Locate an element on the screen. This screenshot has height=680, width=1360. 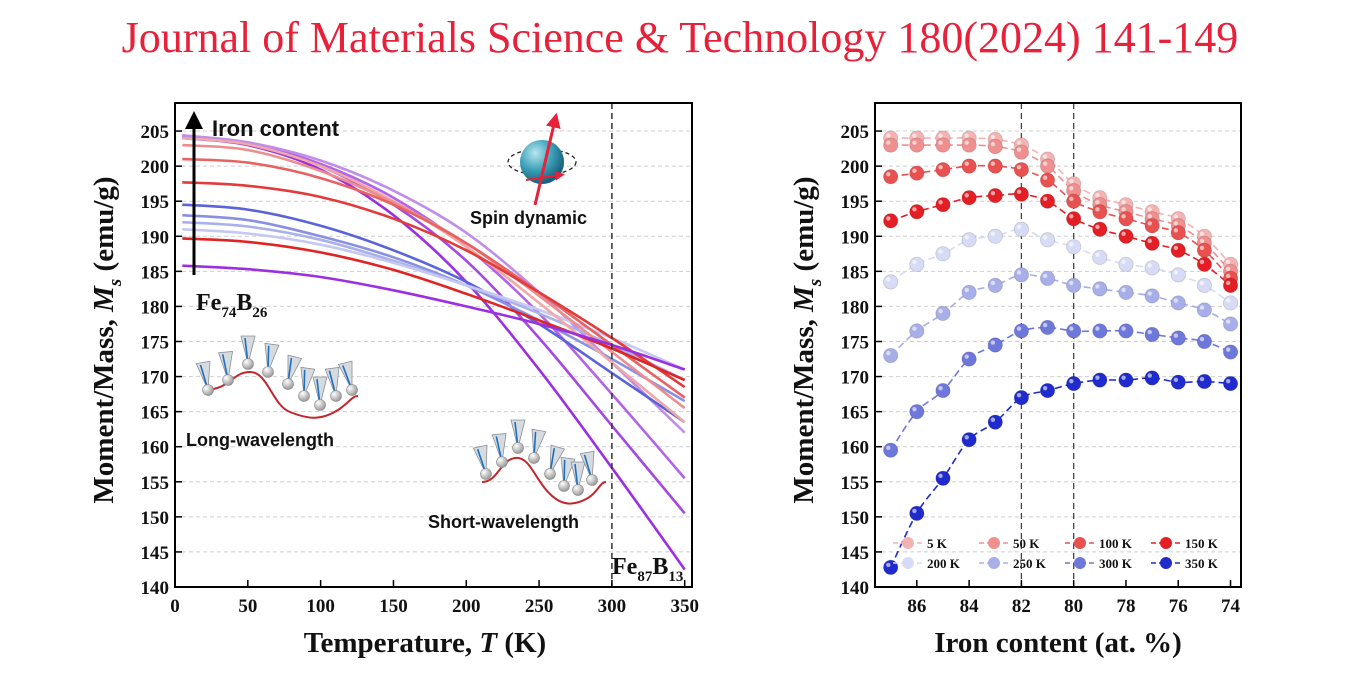
right-y-tick-label: 140 is located at coordinates (855, 588).